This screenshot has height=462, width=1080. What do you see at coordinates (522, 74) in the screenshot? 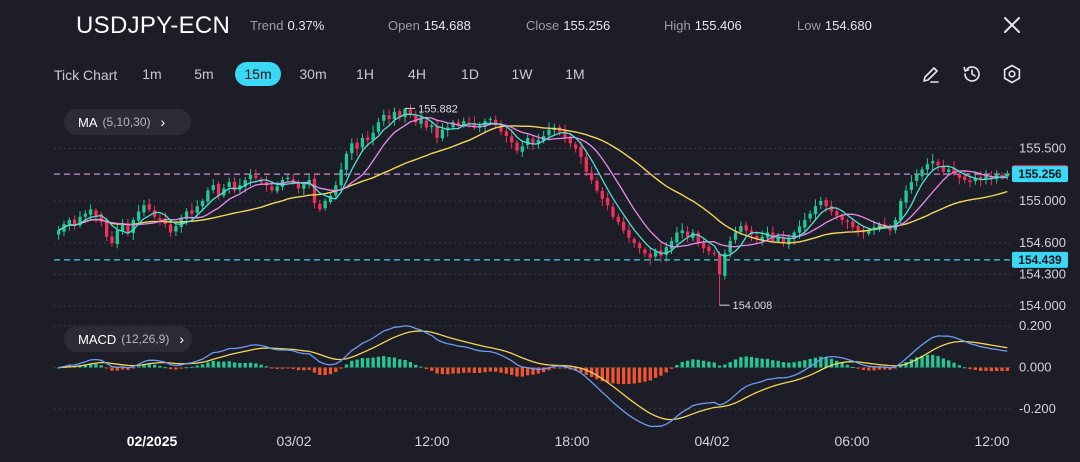
I see `timeframe-1w: 1W` at bounding box center [522, 74].